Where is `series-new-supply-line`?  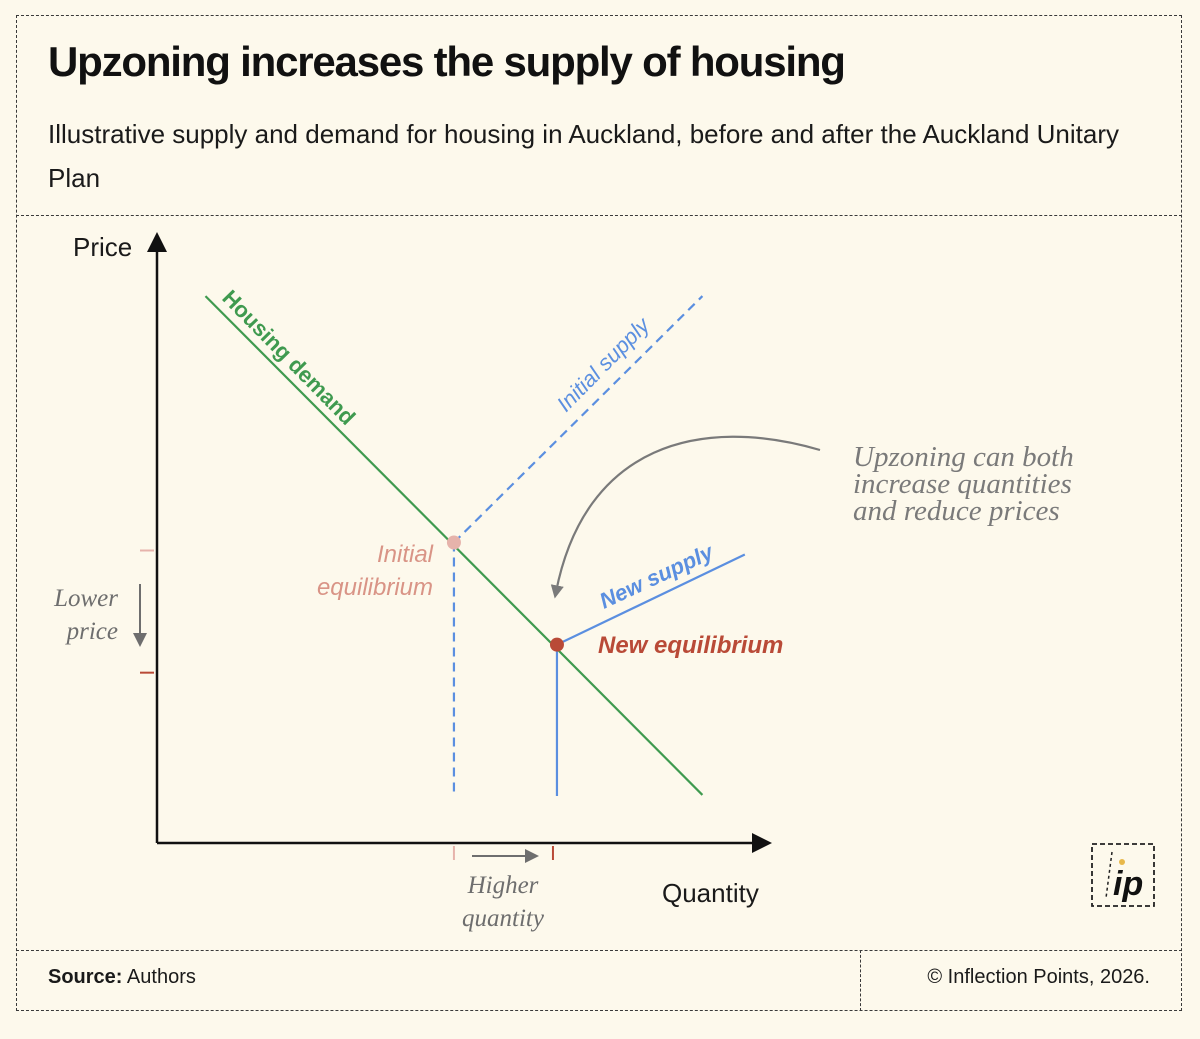
series-new-supply-line is located at coordinates (651, 599).